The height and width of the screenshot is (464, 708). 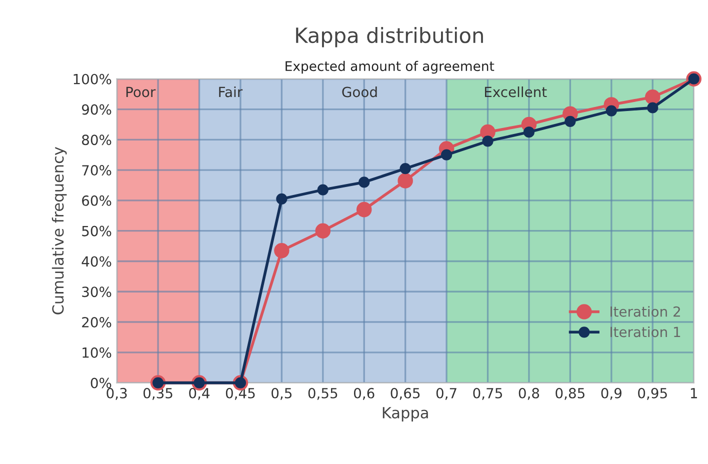 What do you see at coordinates (97, 352) in the screenshot?
I see `y-tick-label: 10%` at bounding box center [97, 352].